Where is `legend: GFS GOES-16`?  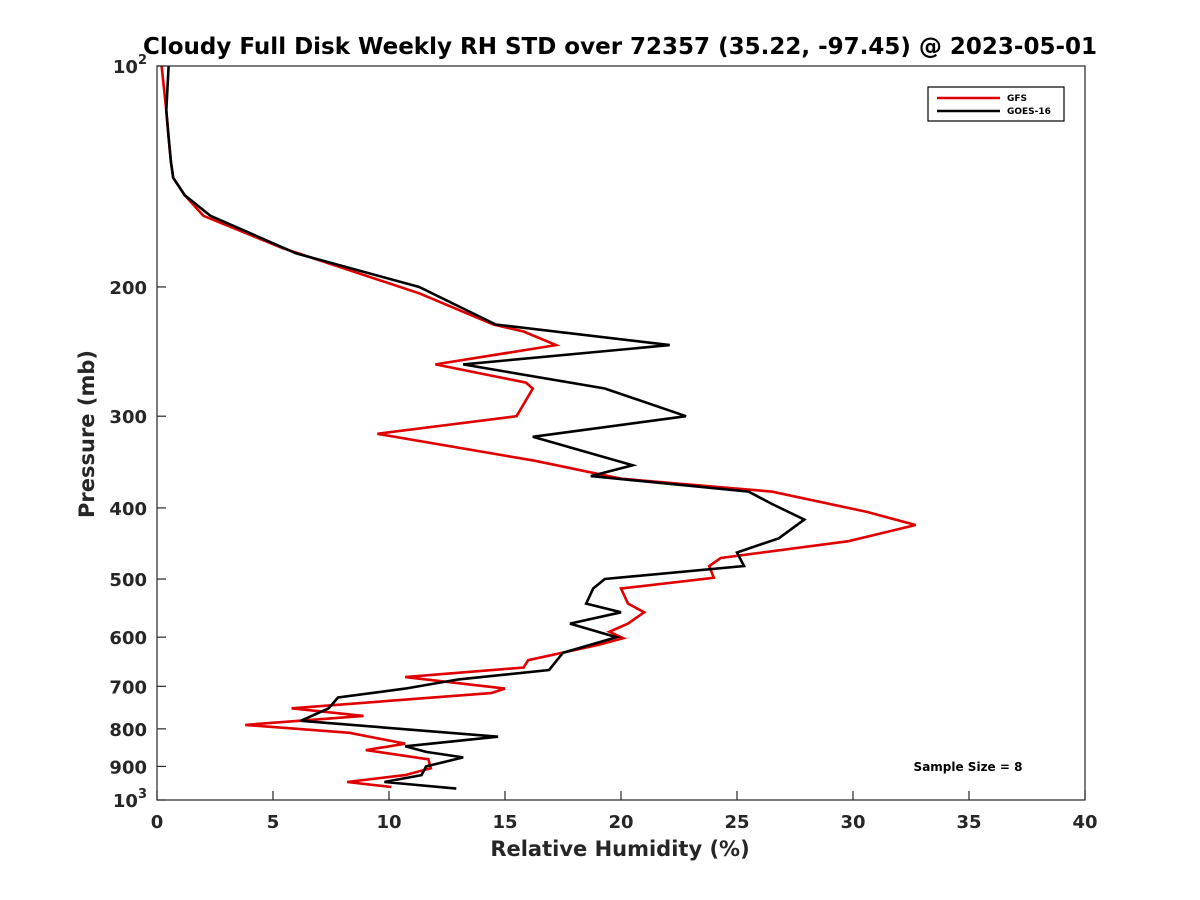
legend: GFS GOES-16 is located at coordinates (996, 104).